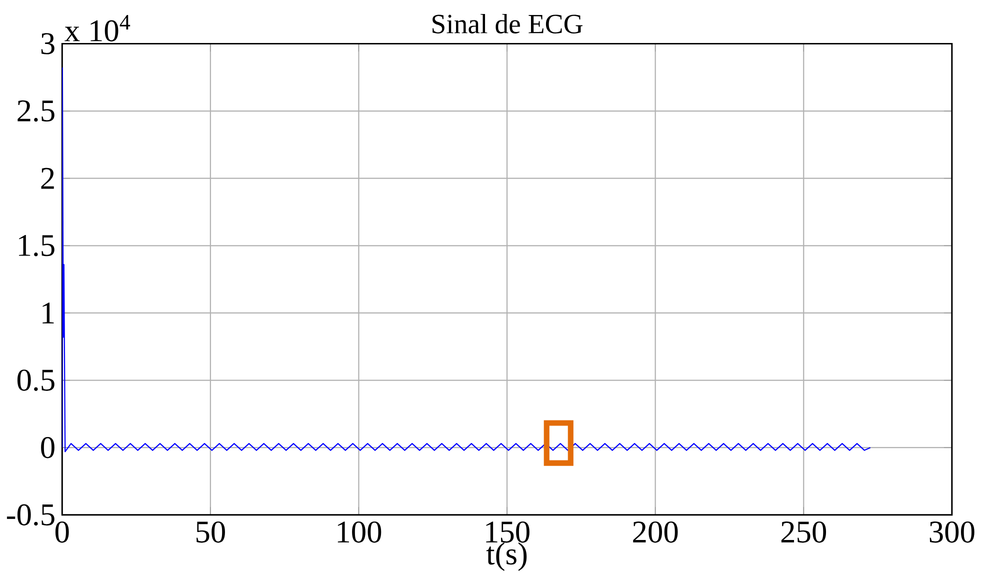 The width and height of the screenshot is (983, 580). I want to click on x-tick-label: 150, so click(508, 532).